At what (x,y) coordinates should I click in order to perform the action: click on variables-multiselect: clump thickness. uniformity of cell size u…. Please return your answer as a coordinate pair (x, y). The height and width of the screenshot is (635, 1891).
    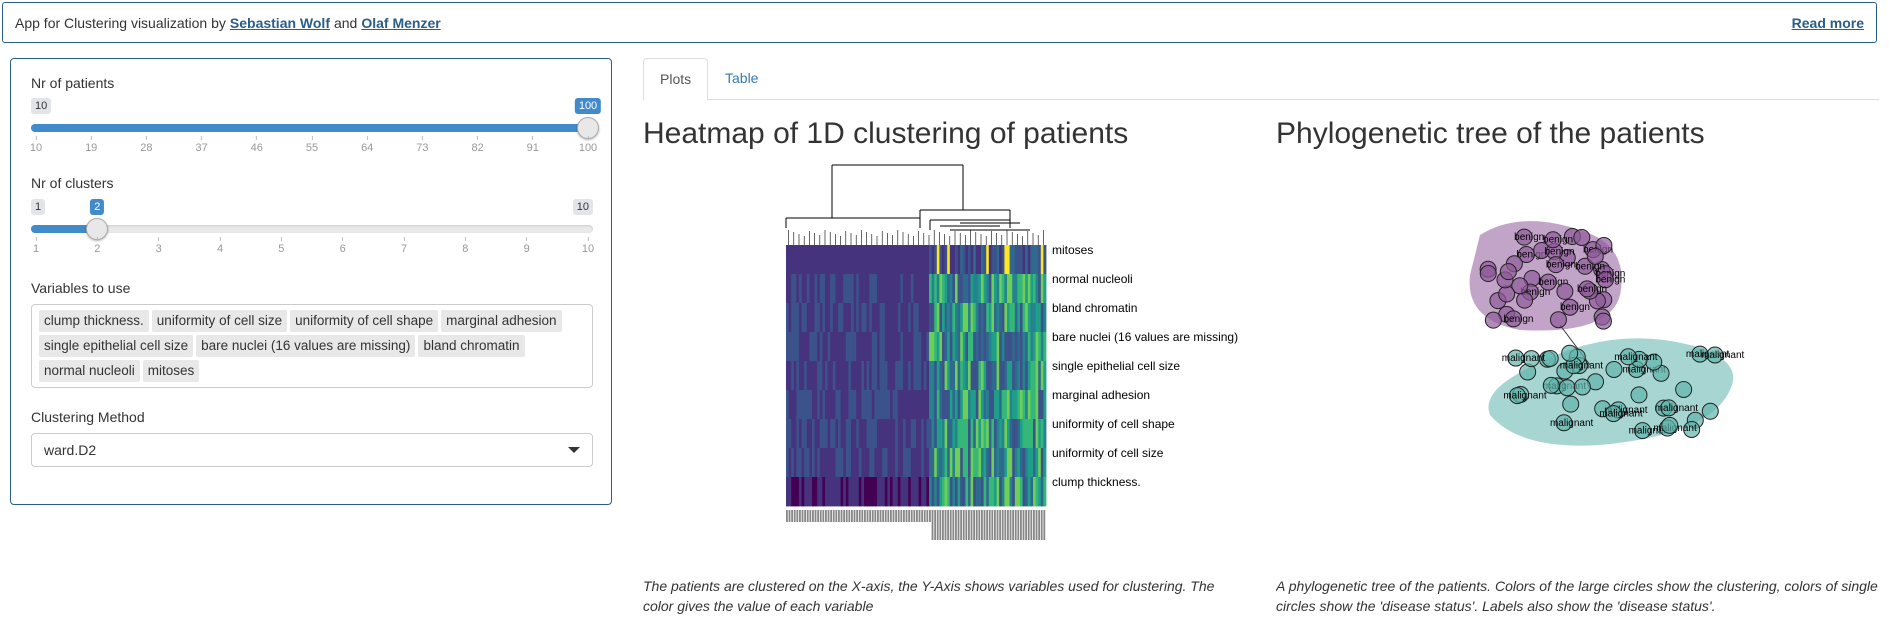
    Looking at the image, I should click on (312, 346).